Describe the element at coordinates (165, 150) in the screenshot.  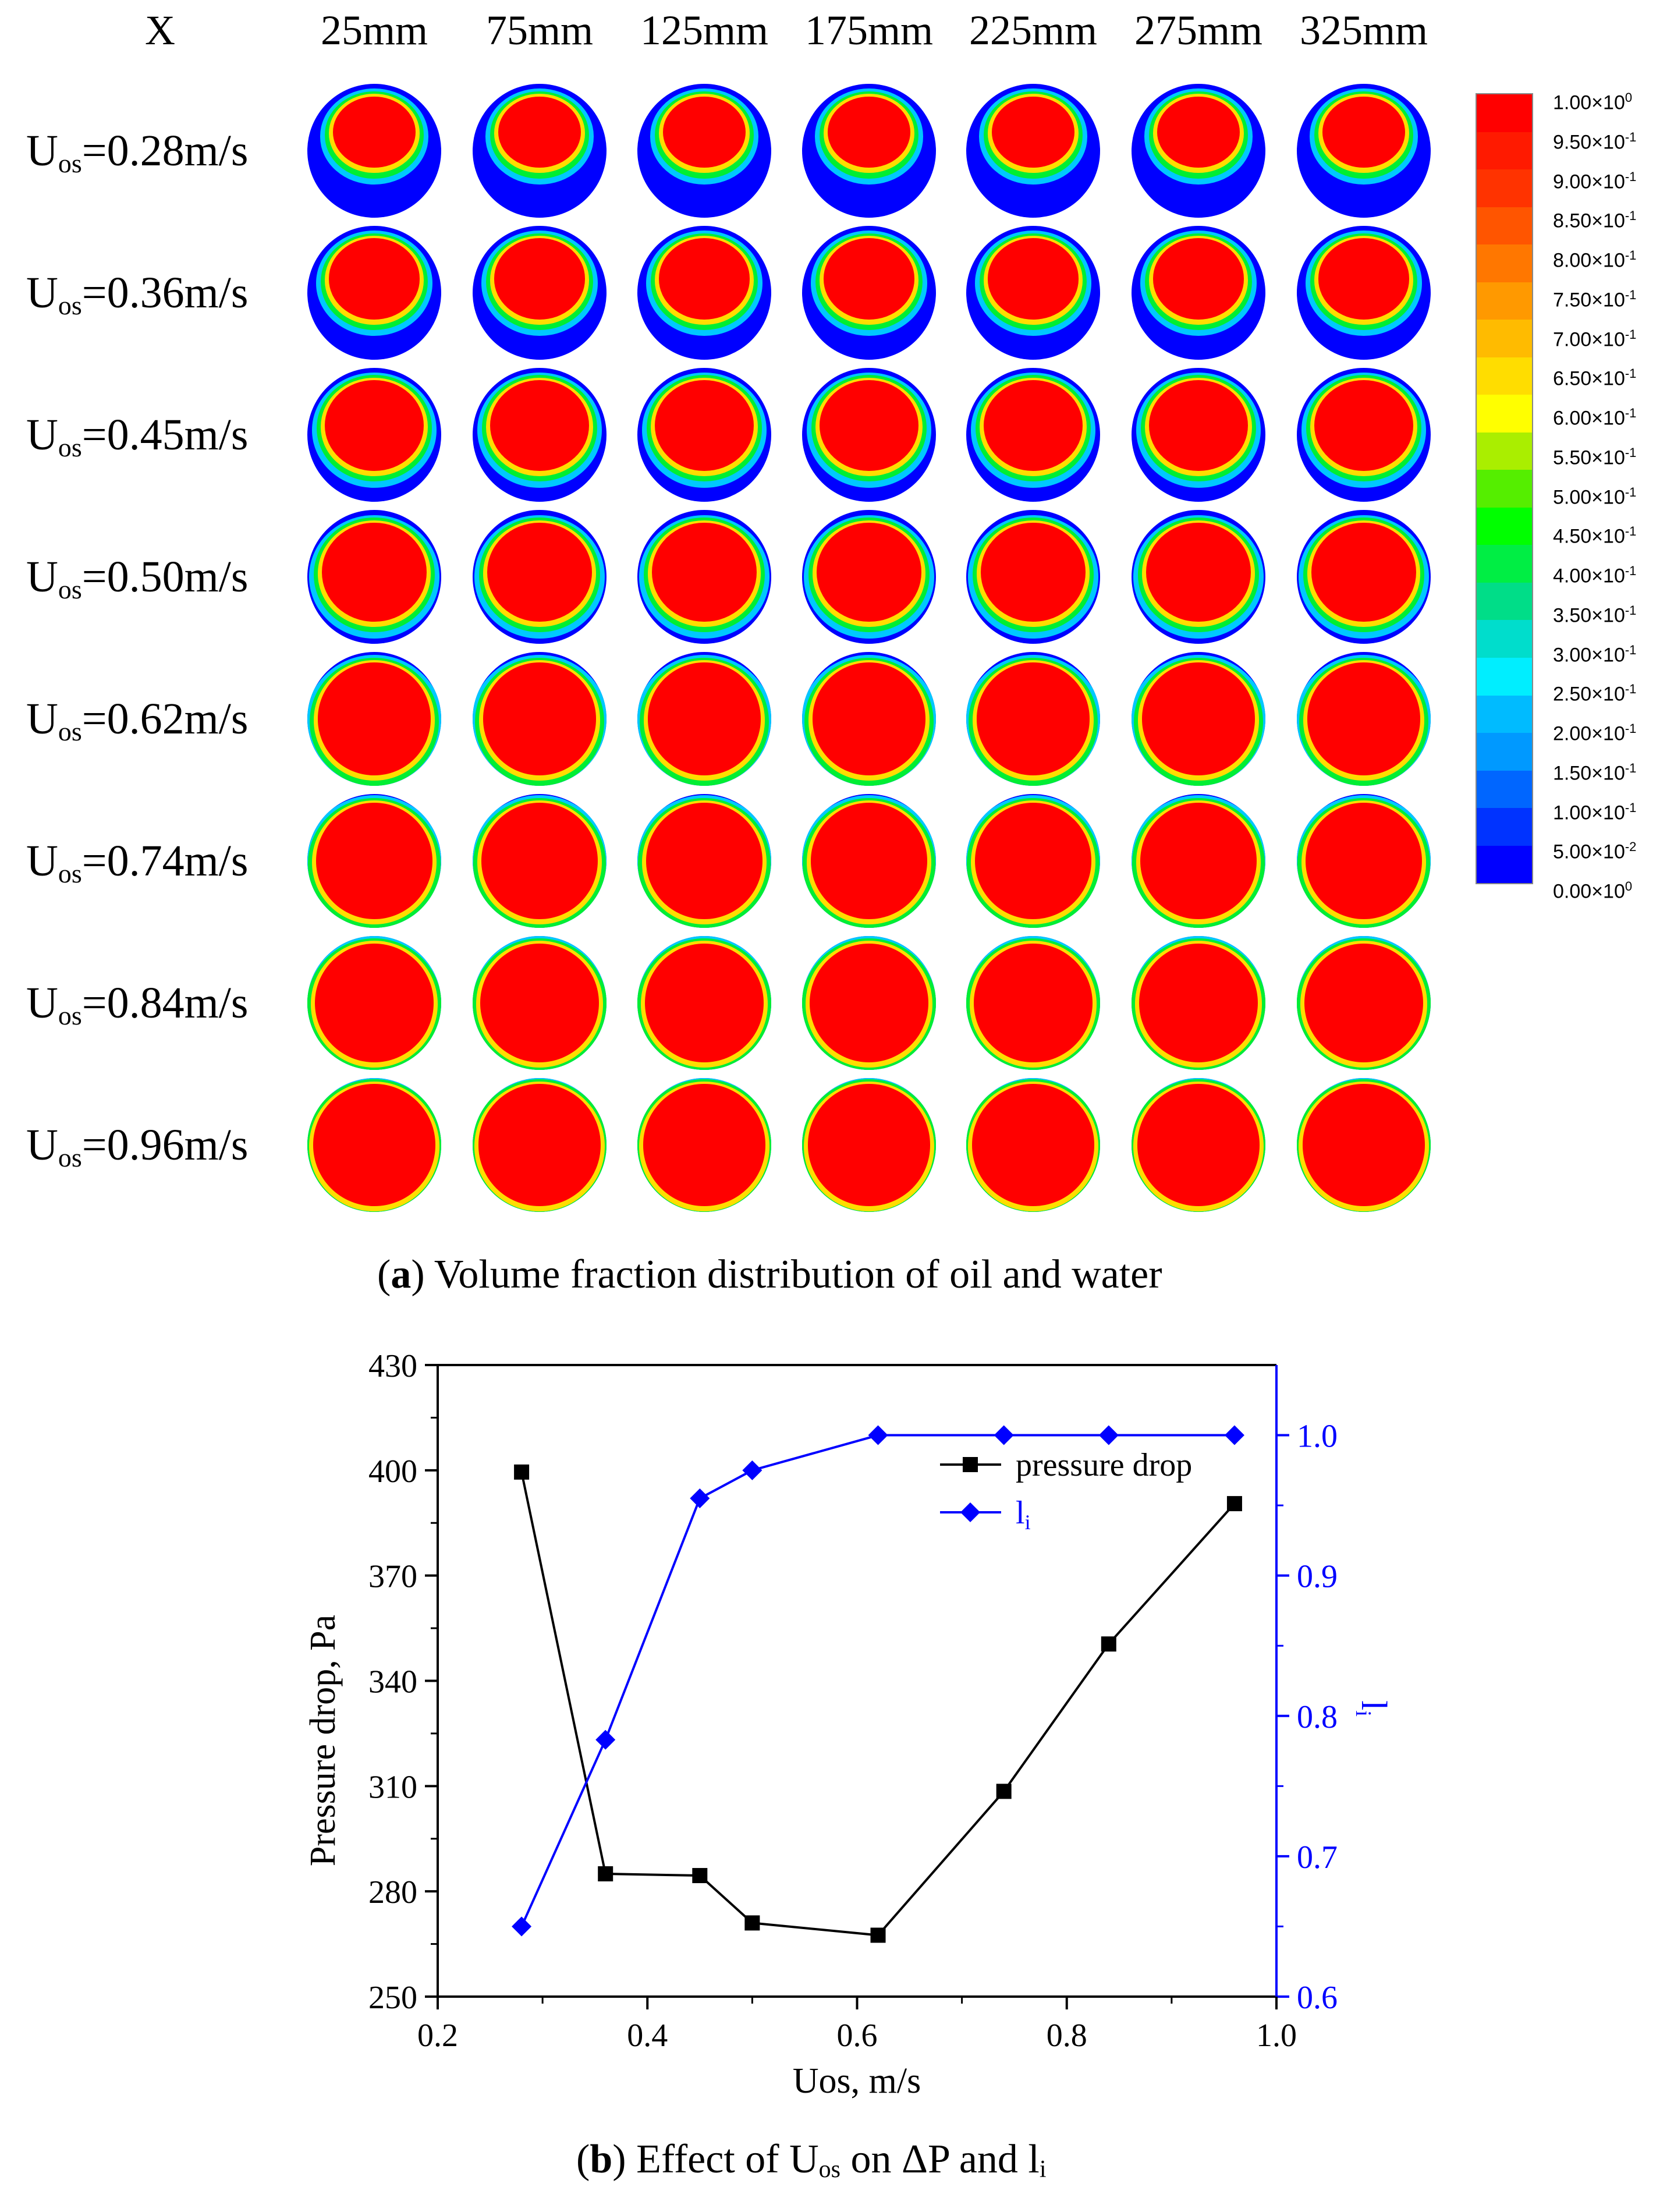
I see `row-label-value: =0.28m/s` at that location.